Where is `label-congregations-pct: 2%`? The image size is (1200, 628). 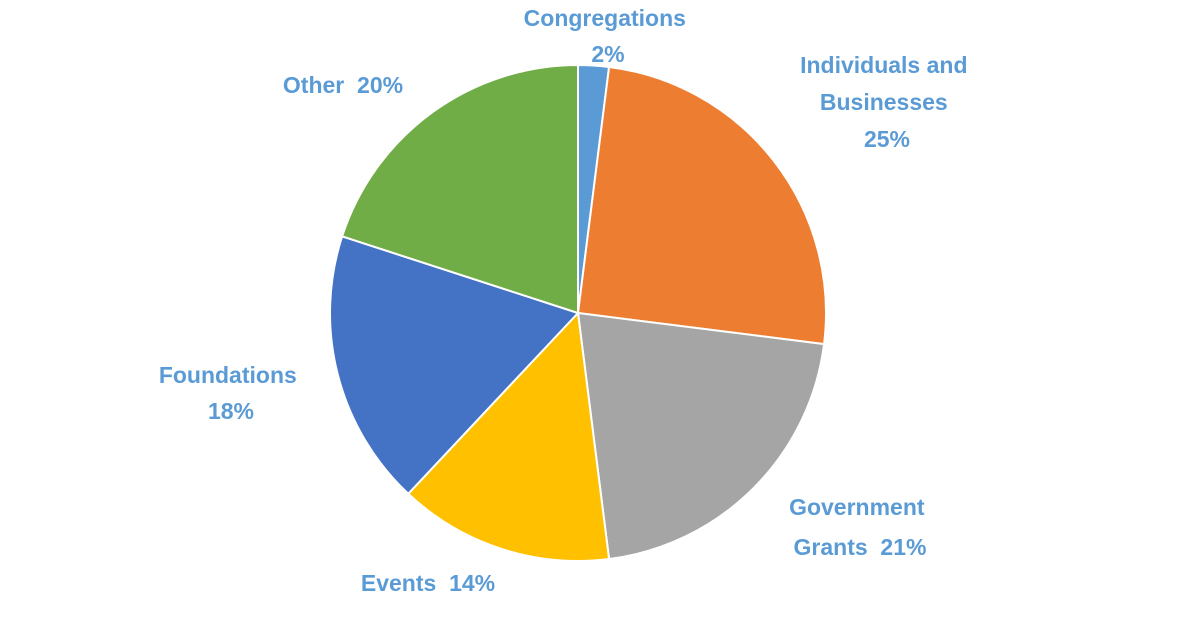 label-congregations-pct: 2% is located at coordinates (607, 54).